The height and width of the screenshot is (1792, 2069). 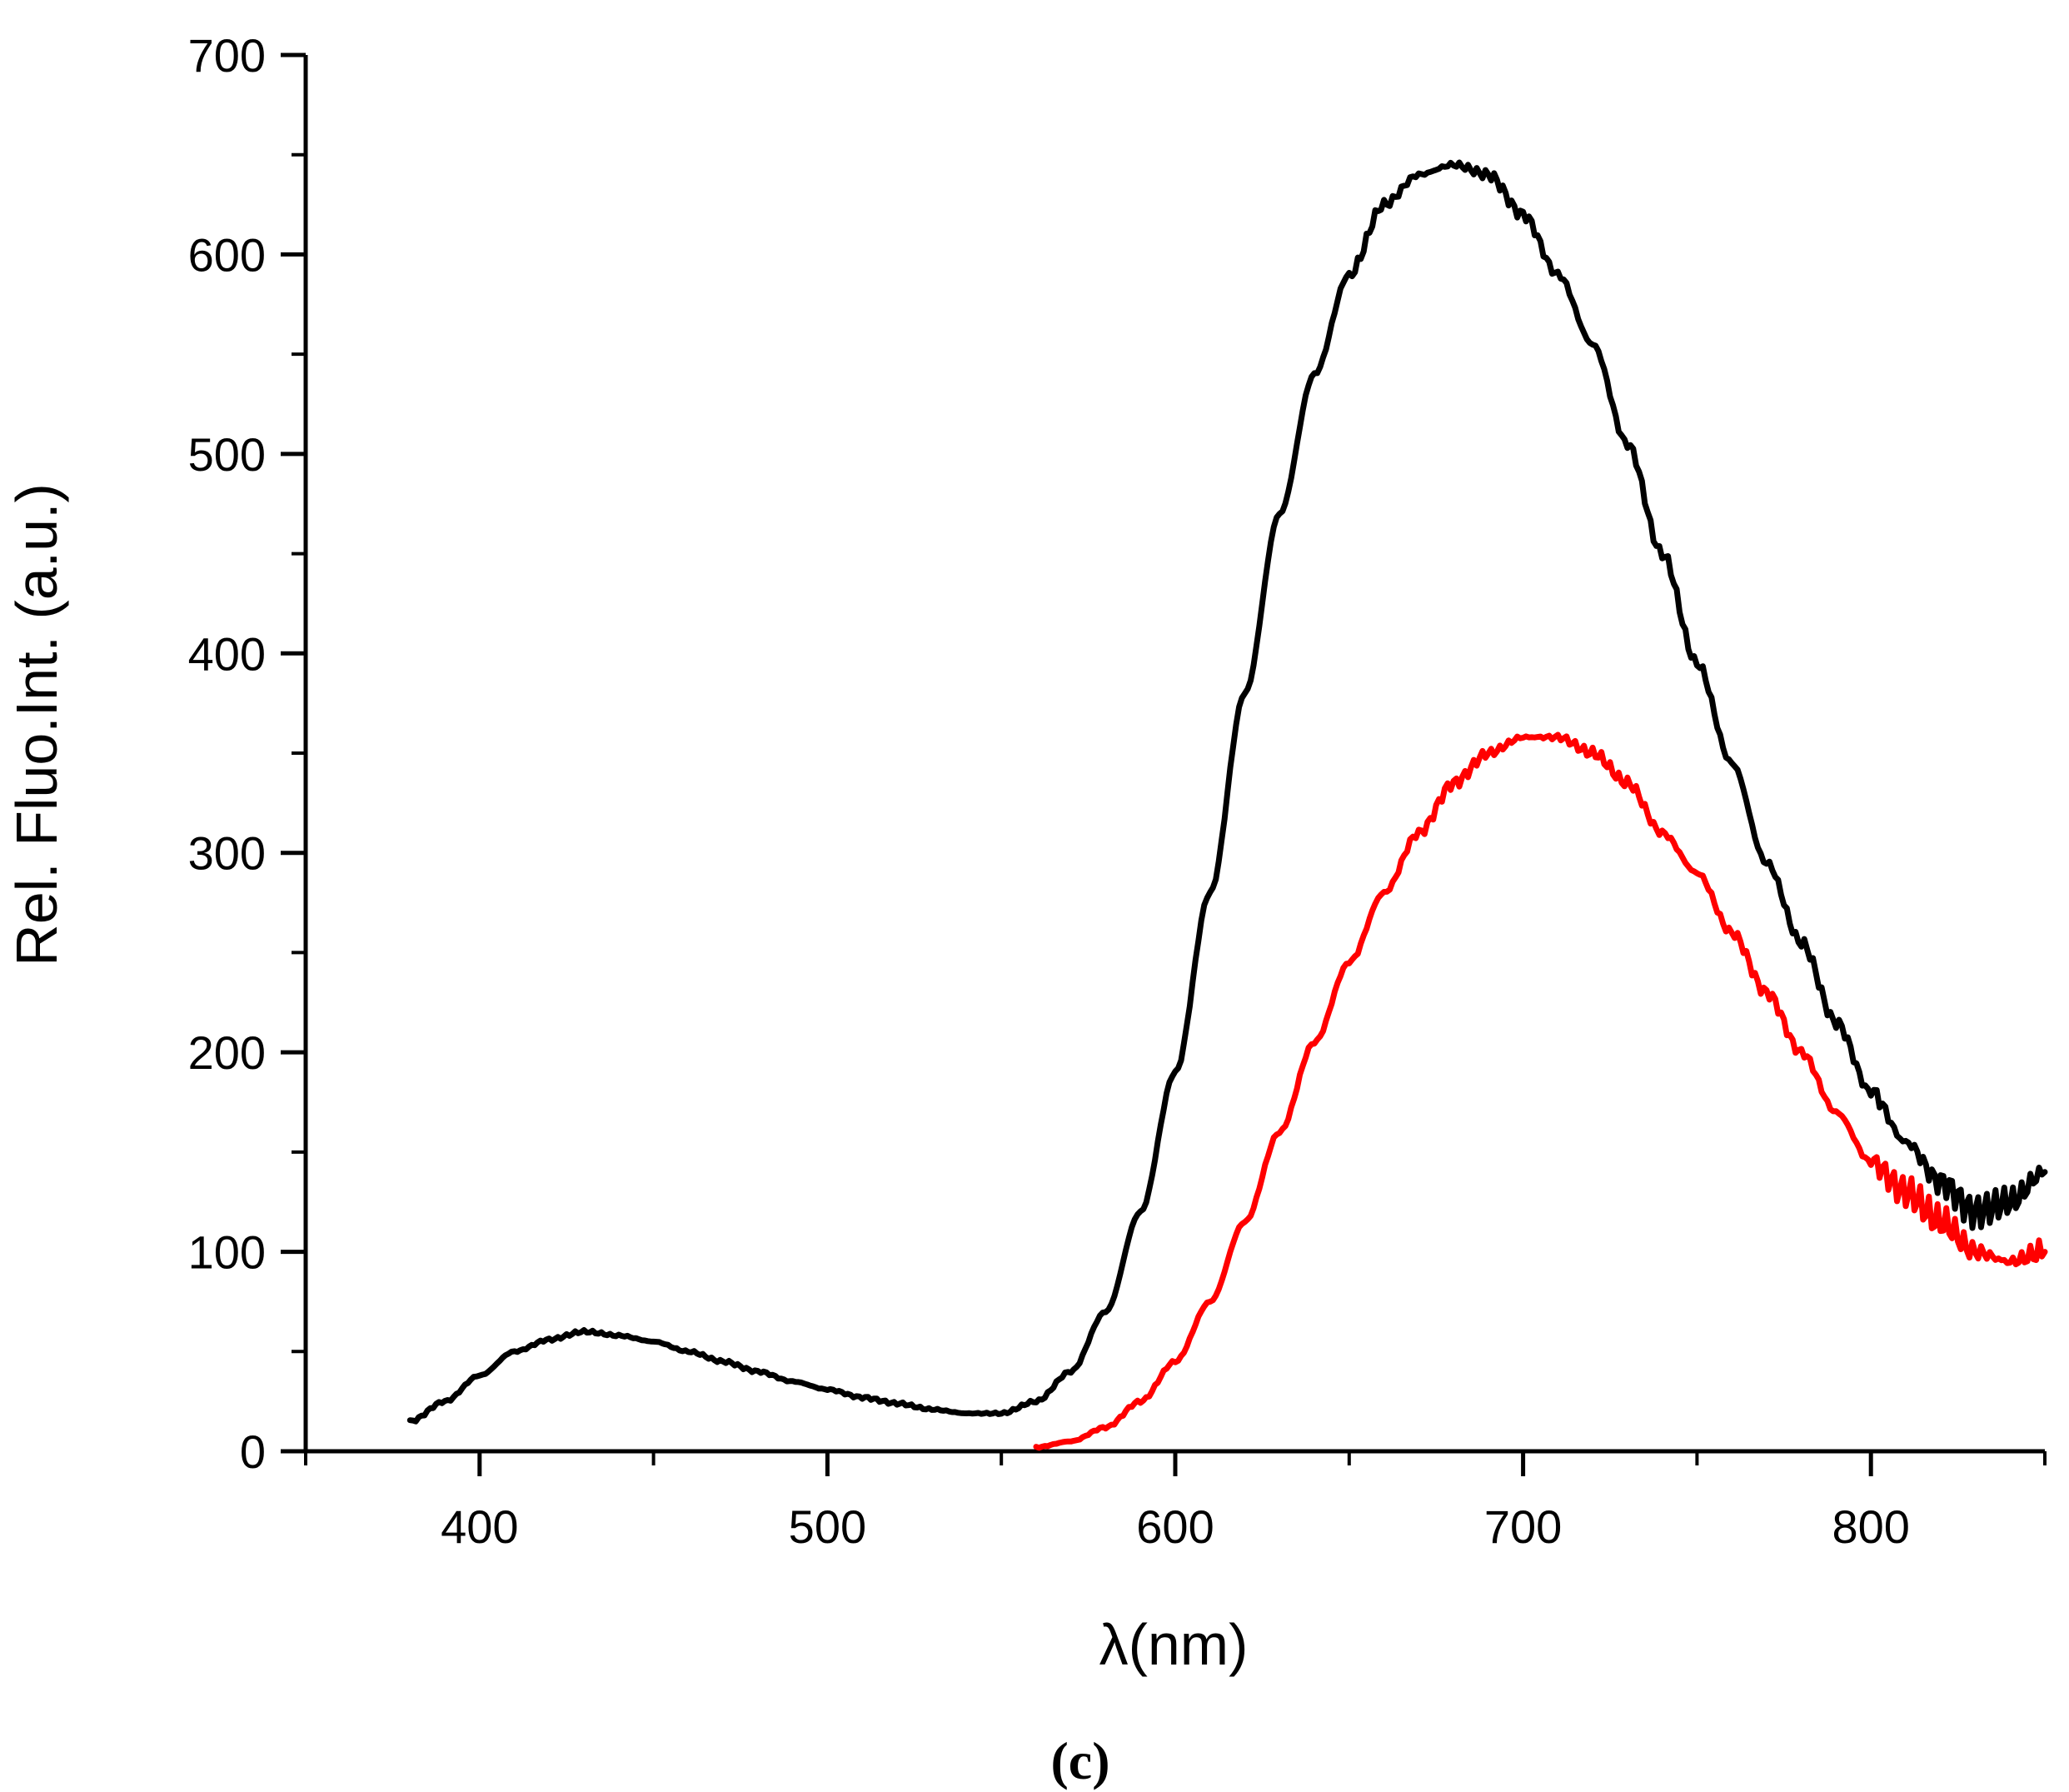 I want to click on x-tick-label-600: 600, so click(x=1175, y=1526).